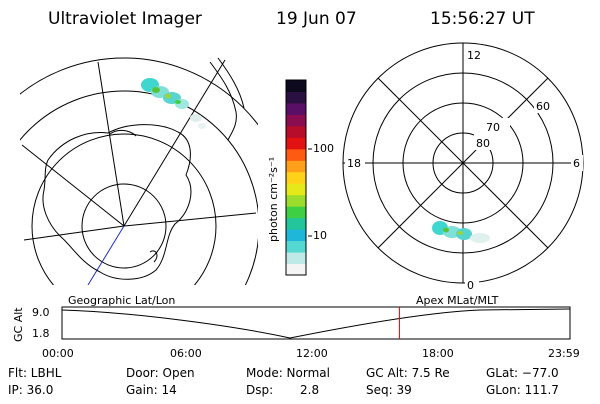 Image resolution: width=600 pixels, height=404 pixels. Describe the element at coordinates (576, 163) in the screenshot. I see `mlt-label-6: 6` at that location.